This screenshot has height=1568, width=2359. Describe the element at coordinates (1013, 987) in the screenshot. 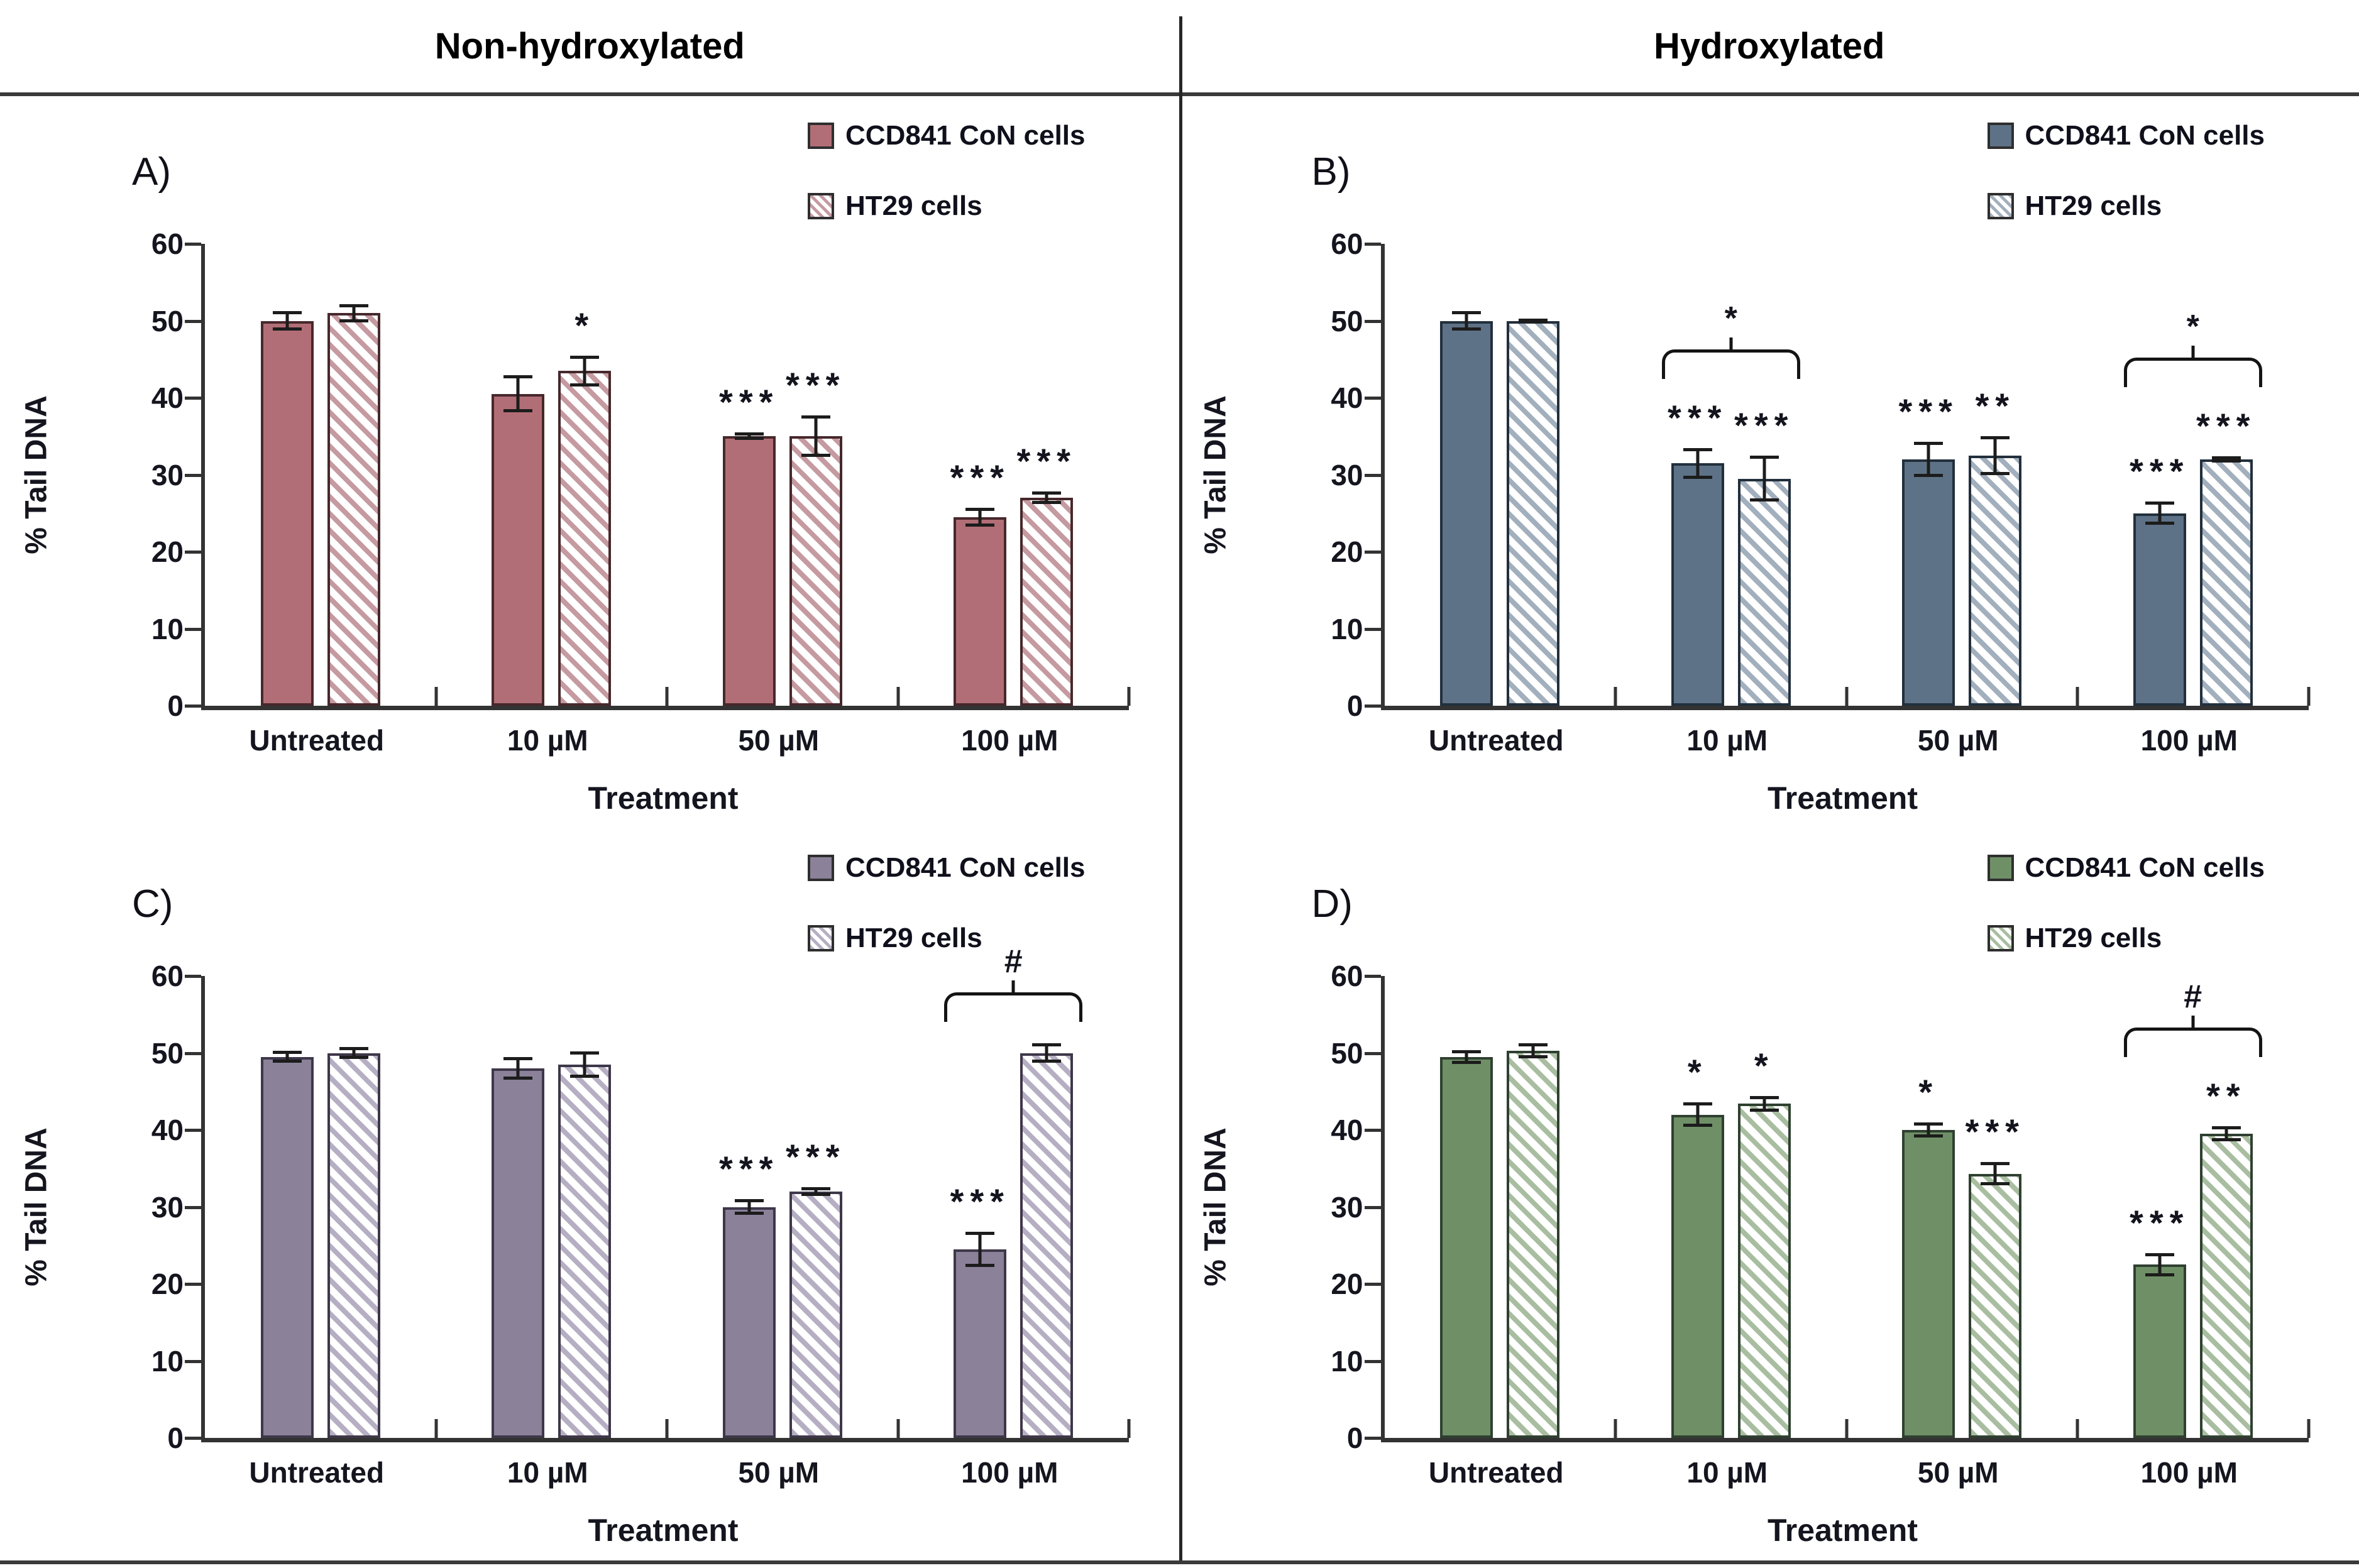

I see `bracket-nub` at that location.